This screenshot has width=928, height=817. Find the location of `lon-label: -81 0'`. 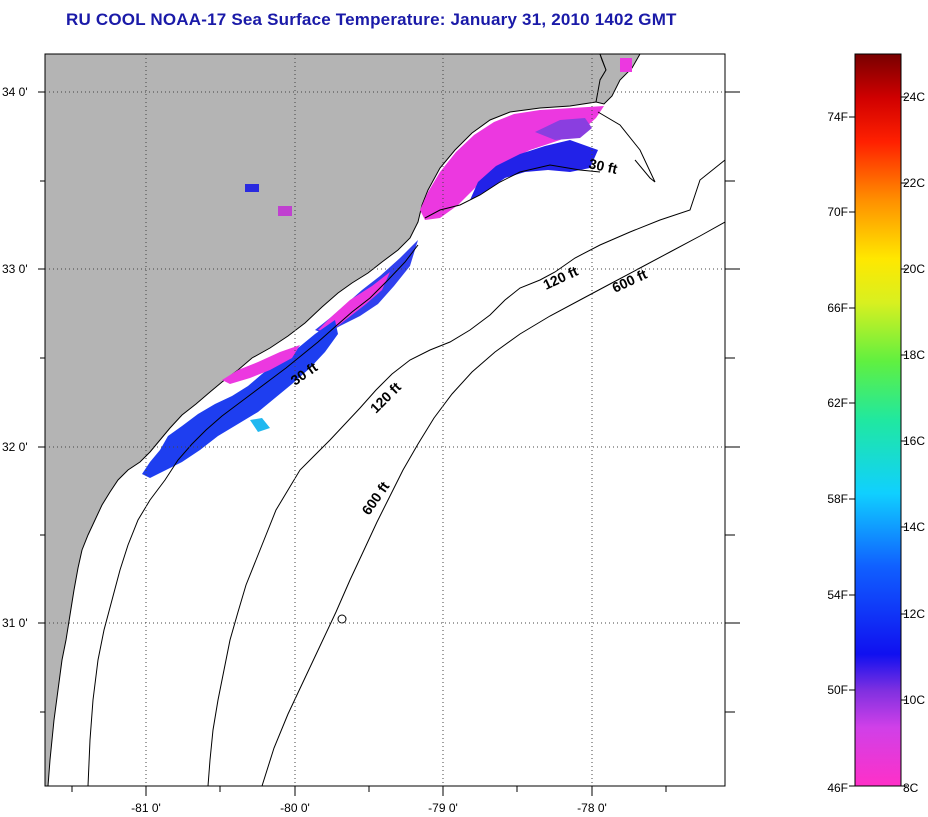

lon-label: -81 0' is located at coordinates (146, 808).